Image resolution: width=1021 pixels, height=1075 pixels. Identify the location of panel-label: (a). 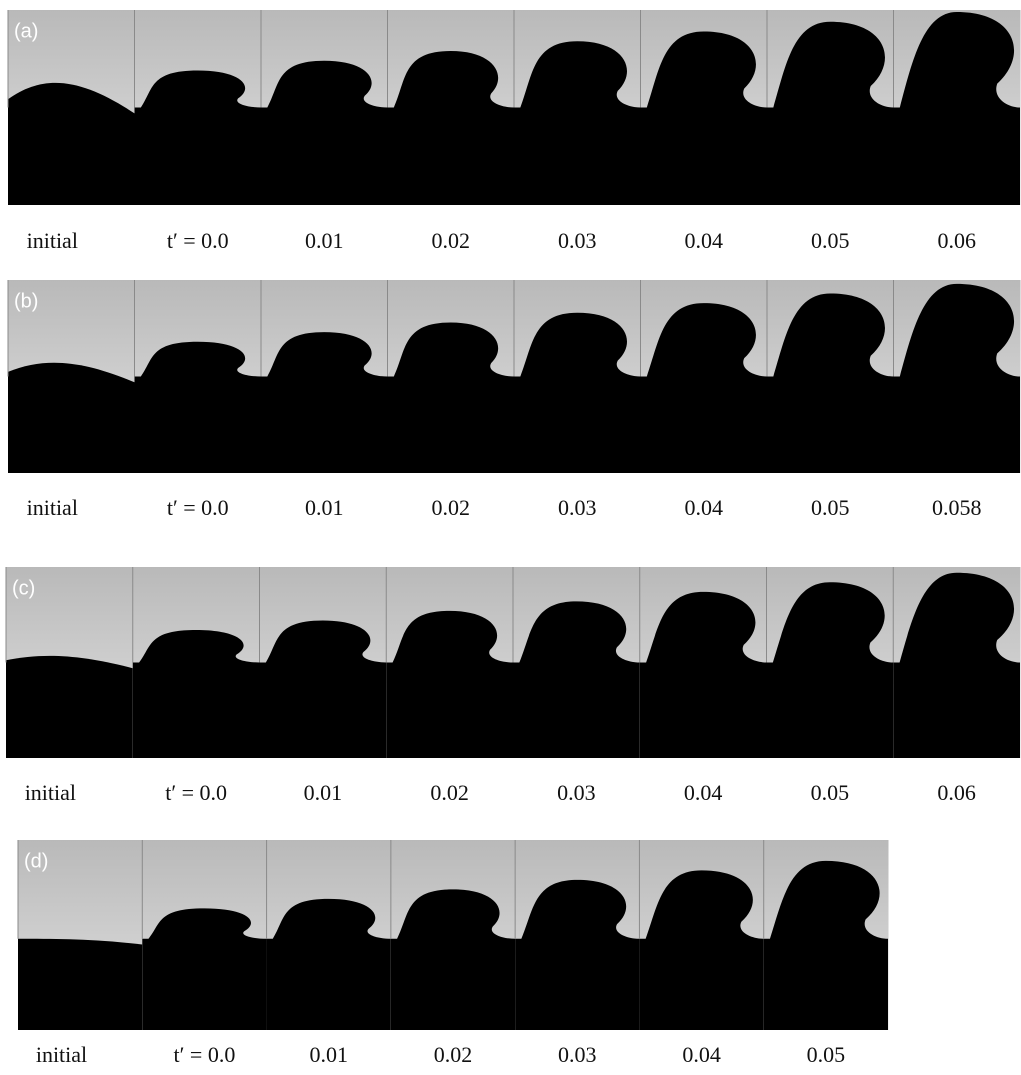
(26, 31).